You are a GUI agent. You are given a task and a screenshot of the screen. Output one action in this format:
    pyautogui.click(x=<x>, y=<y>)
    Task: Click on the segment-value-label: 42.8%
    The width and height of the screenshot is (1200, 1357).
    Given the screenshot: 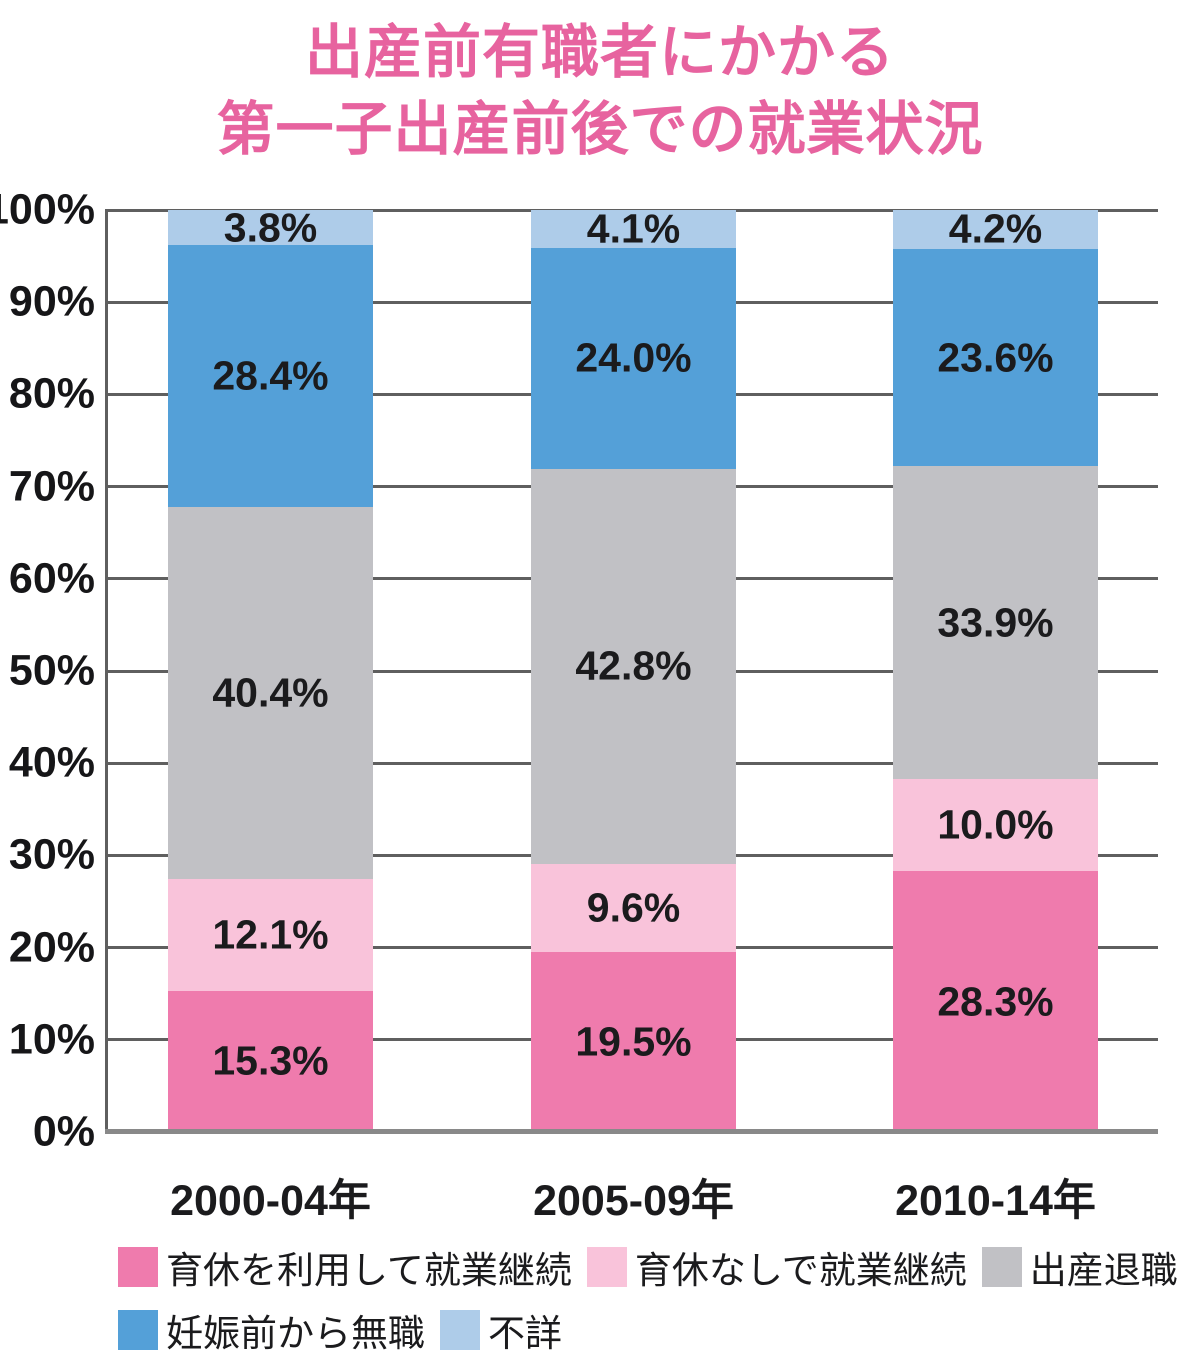 What is the action you would take?
    pyautogui.click(x=633, y=665)
    